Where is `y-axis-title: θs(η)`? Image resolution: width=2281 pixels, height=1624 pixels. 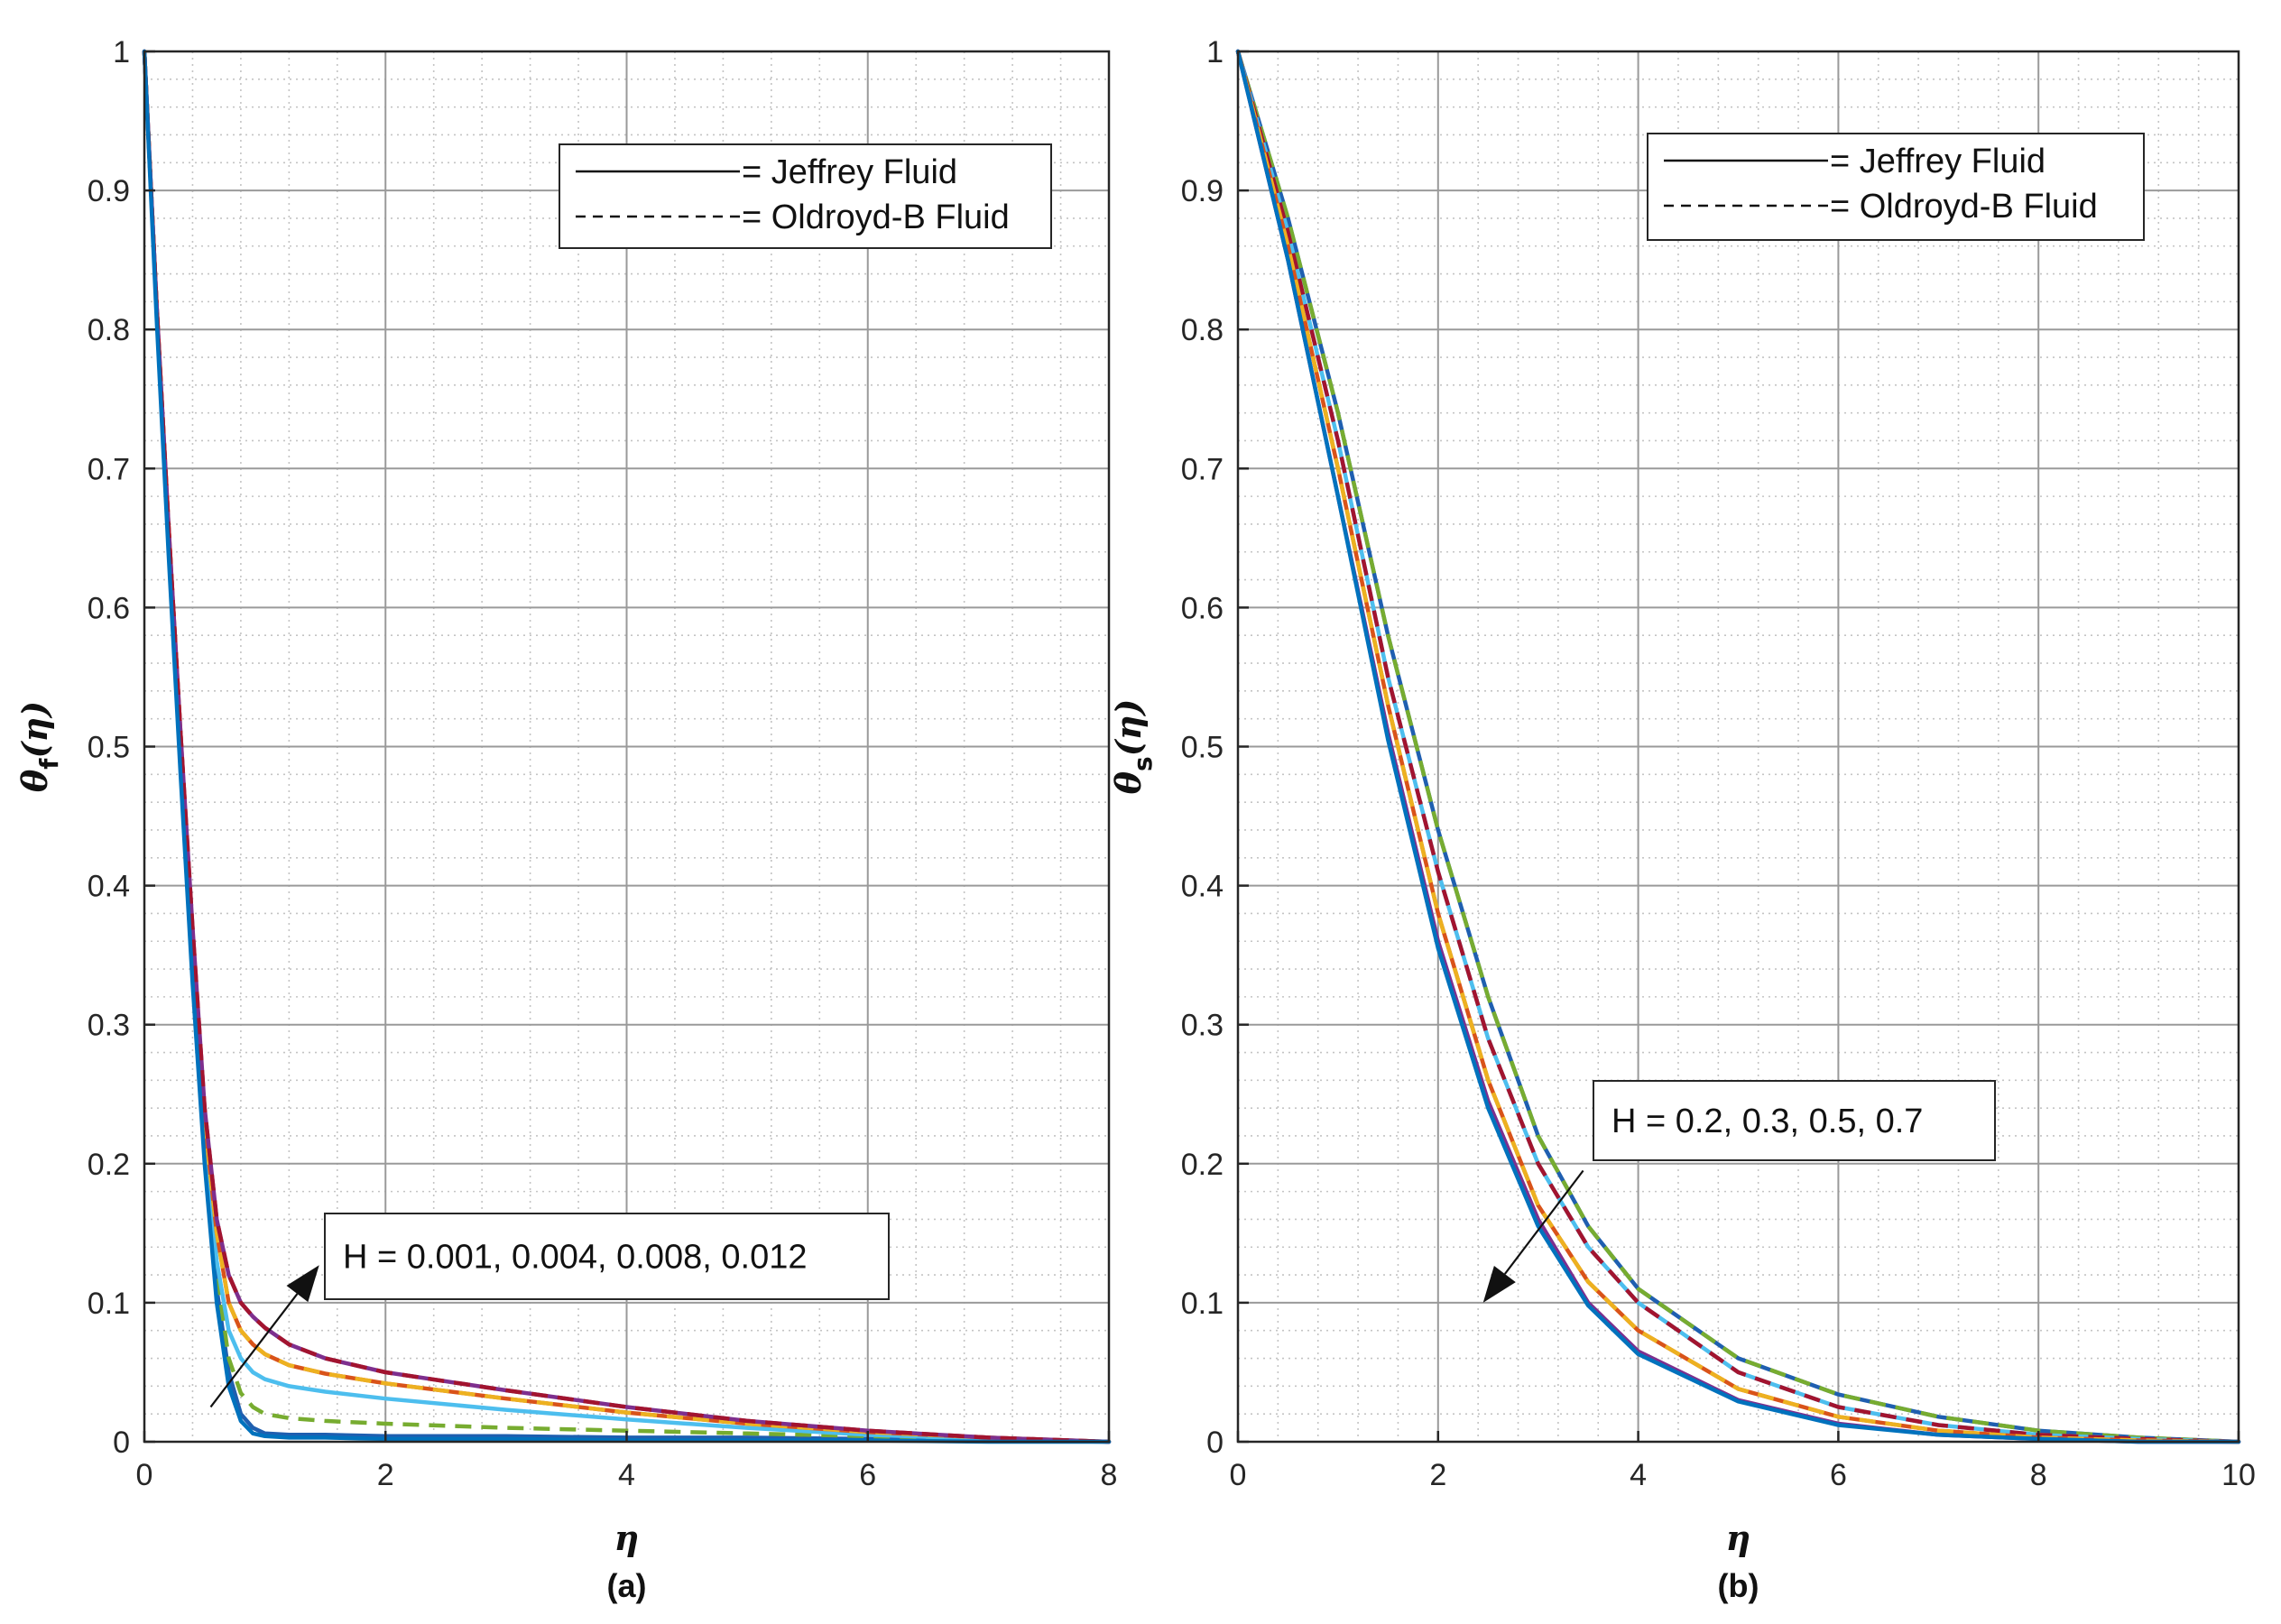 y-axis-title: θs(η) is located at coordinates (1133, 747).